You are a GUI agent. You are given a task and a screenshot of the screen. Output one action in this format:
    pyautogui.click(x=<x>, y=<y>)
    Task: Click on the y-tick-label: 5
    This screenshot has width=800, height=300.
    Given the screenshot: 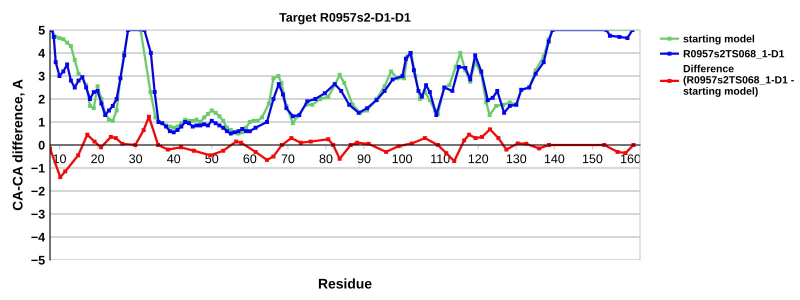 What is the action you would take?
    pyautogui.click(x=41, y=30)
    